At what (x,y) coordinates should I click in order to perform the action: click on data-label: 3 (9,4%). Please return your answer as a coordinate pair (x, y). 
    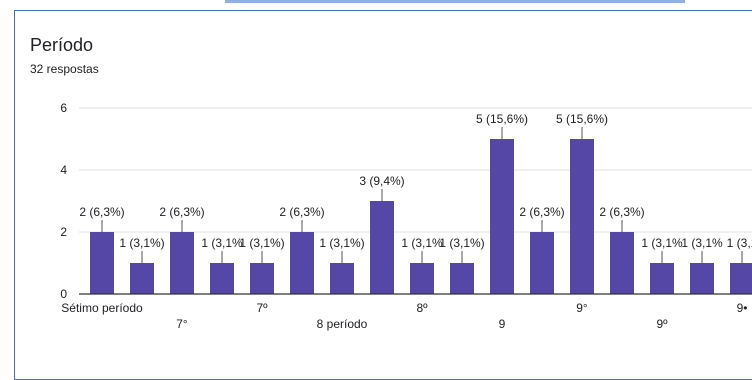
    Looking at the image, I should click on (381, 181).